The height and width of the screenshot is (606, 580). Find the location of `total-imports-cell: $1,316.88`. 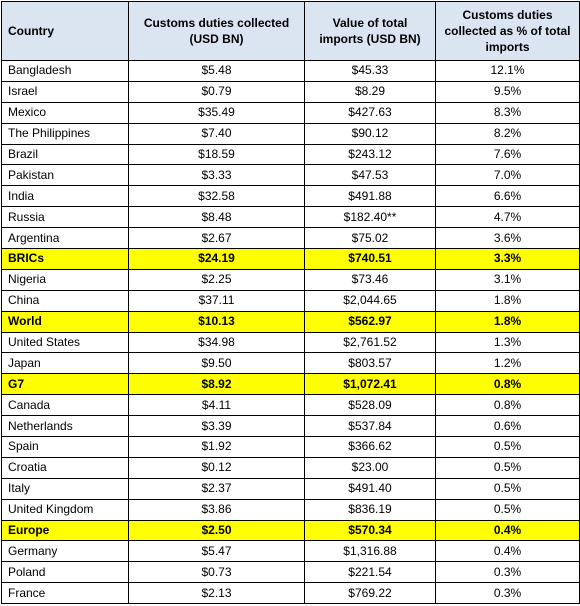

total-imports-cell: $1,316.88 is located at coordinates (370, 551).